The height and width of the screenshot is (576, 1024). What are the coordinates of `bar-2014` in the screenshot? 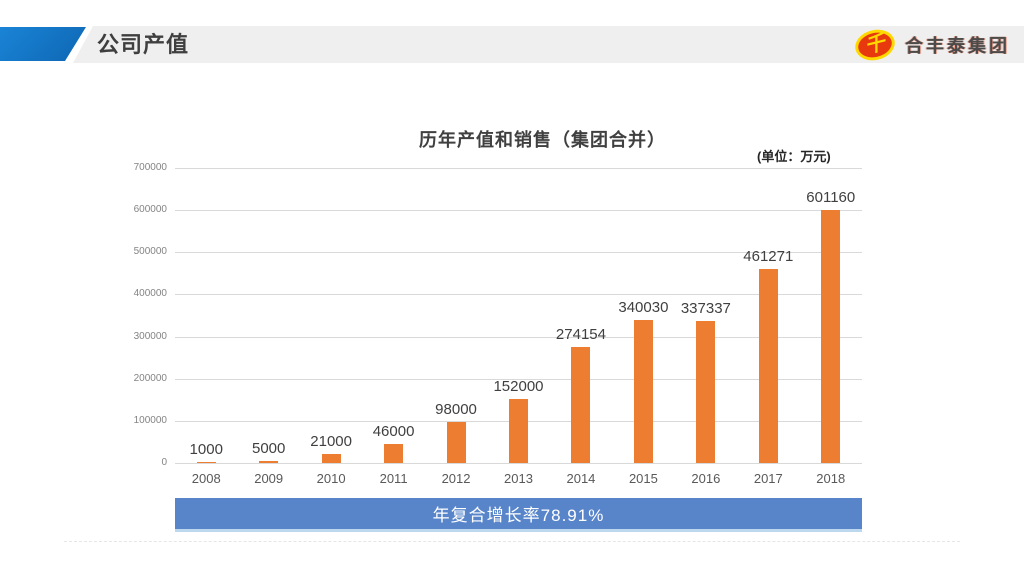 It's located at (581, 405).